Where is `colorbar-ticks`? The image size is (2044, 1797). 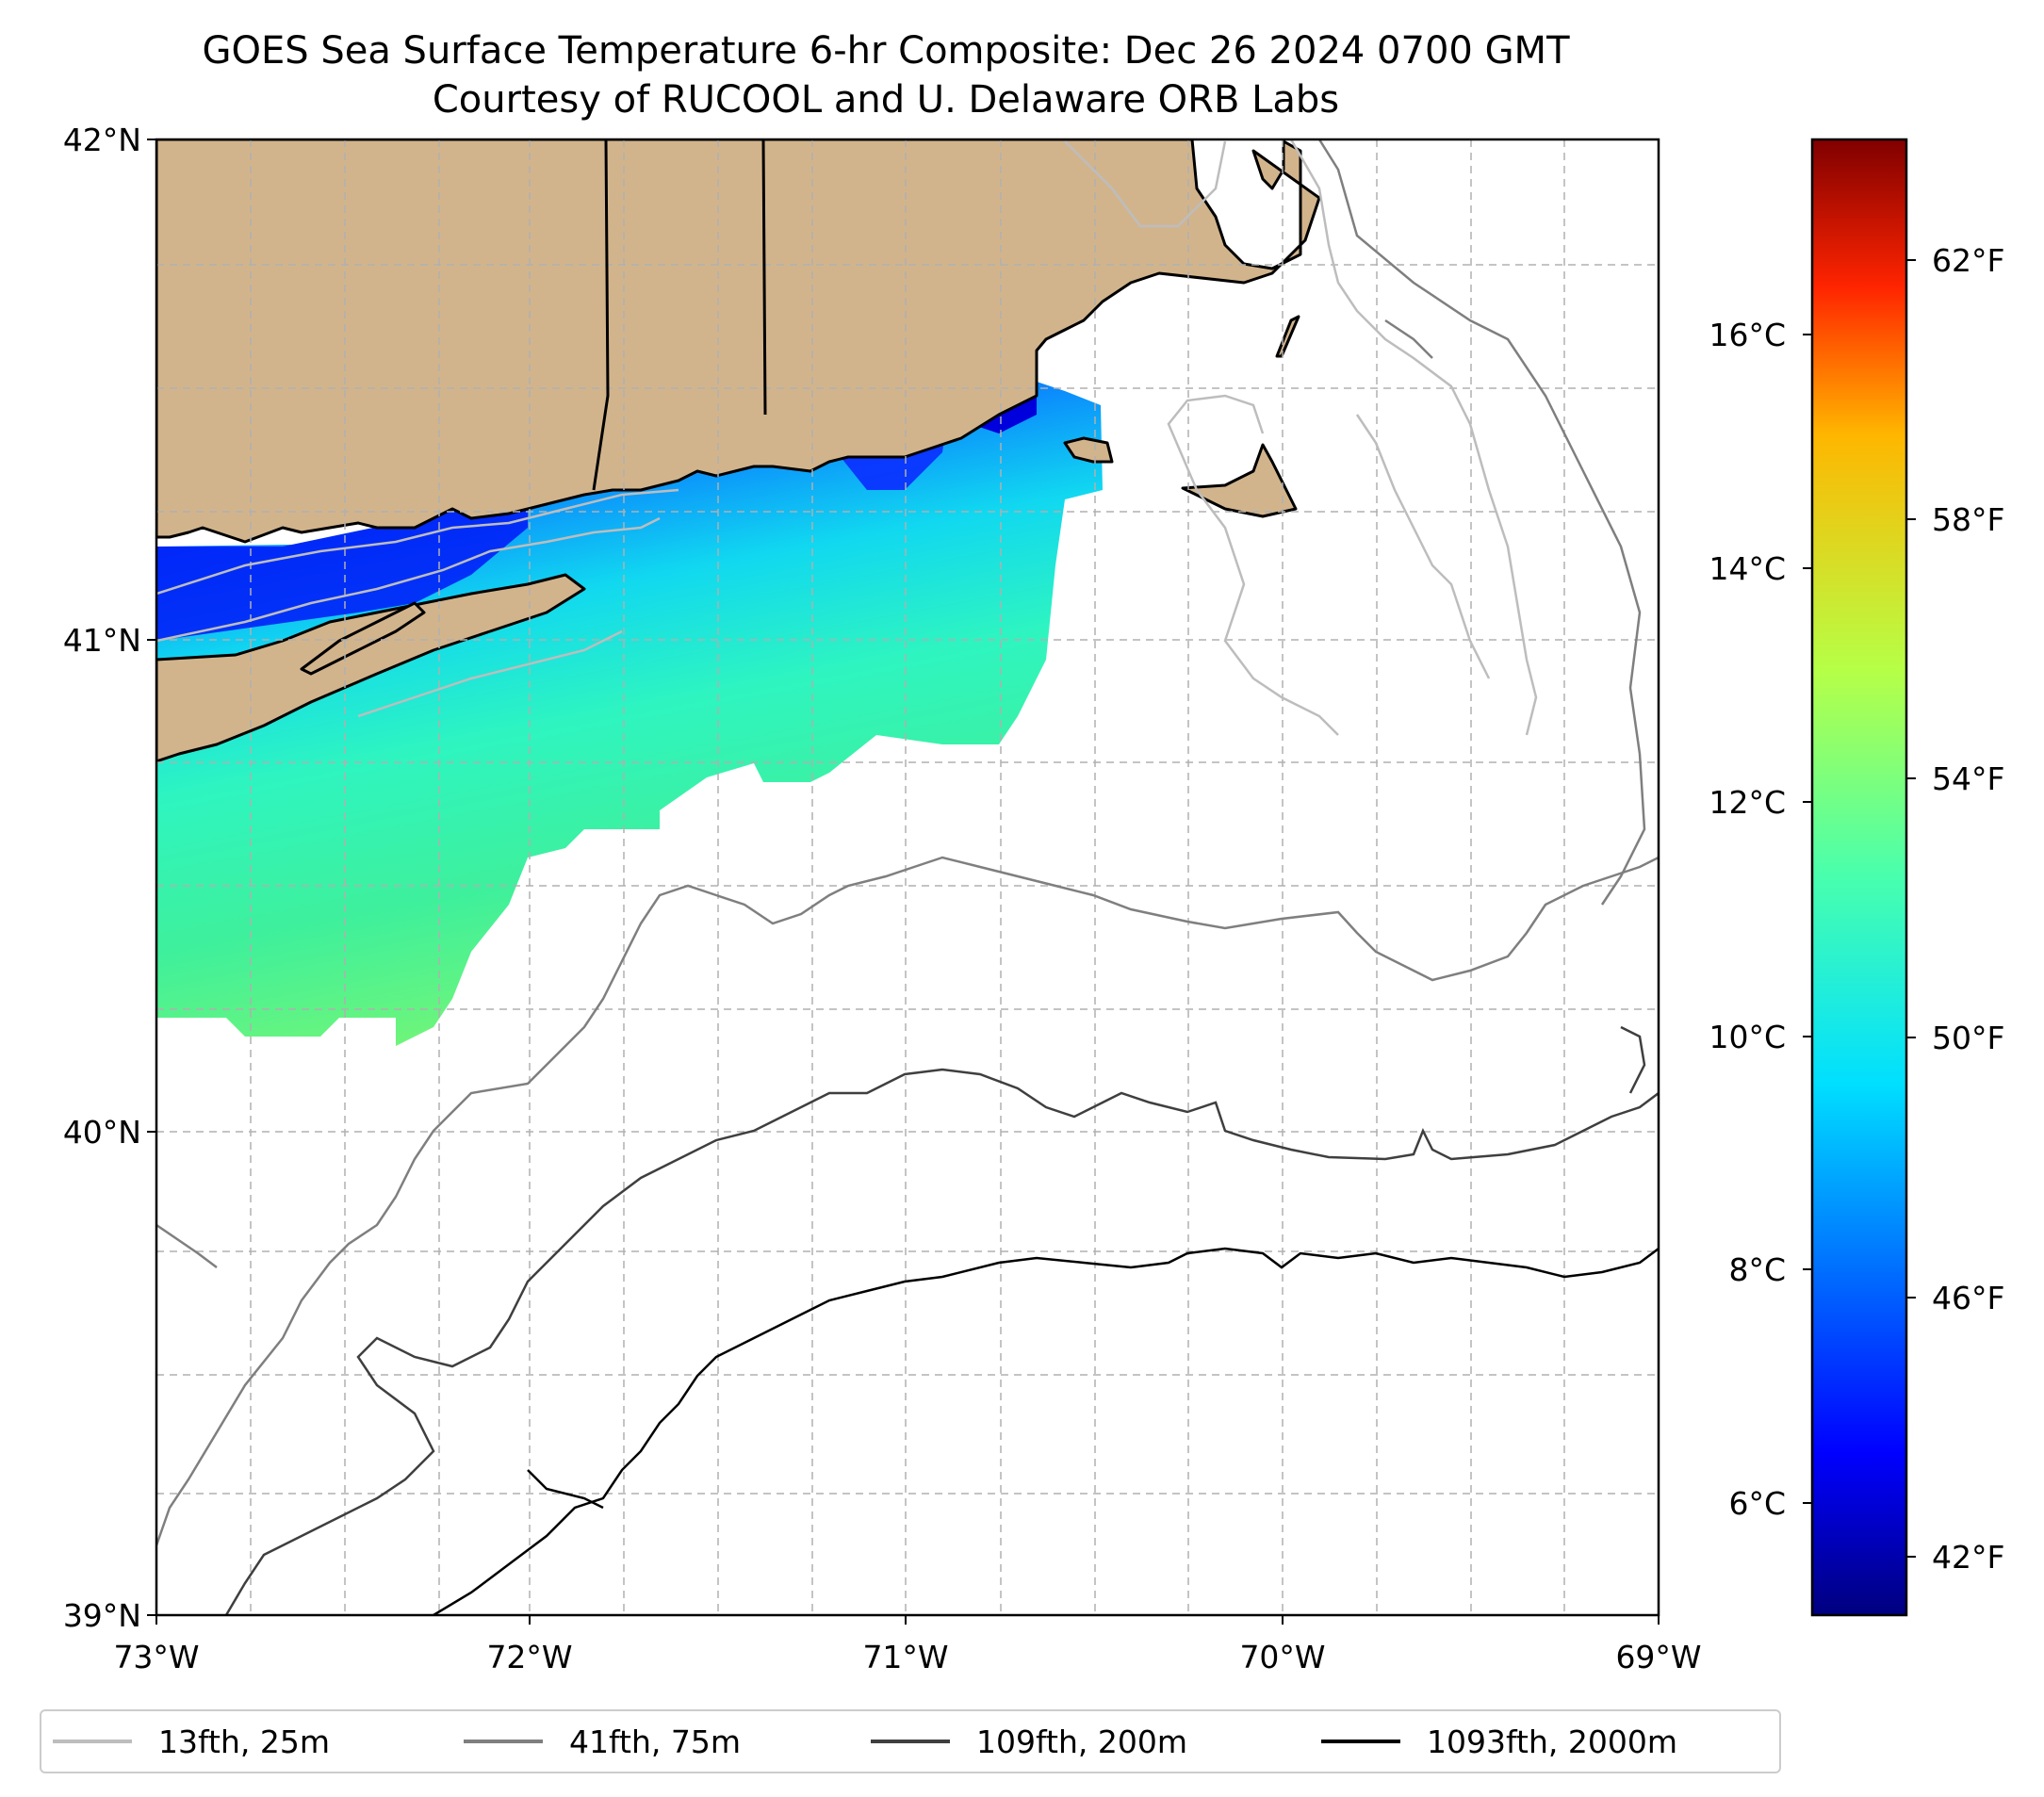
colorbar-ticks is located at coordinates (1859, 908).